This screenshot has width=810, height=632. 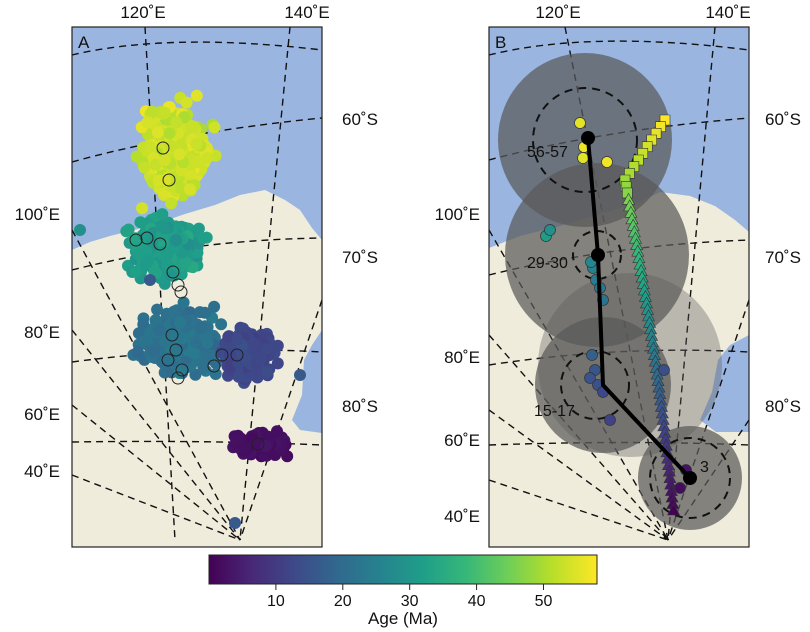 I want to click on colorbar-tick-label: 40, so click(x=477, y=601).